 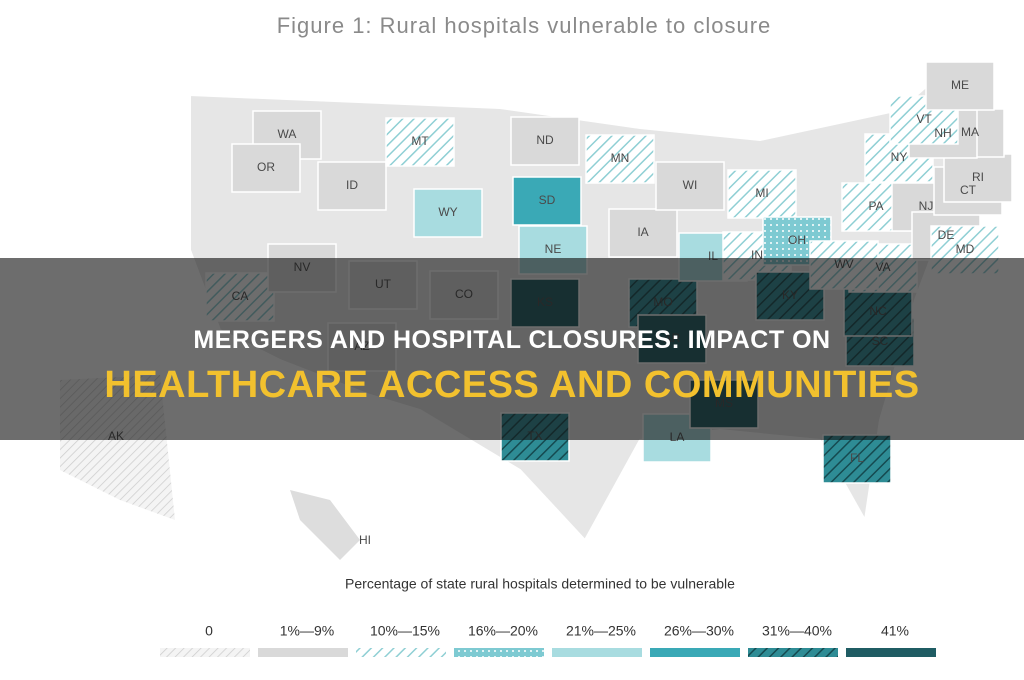 I want to click on state-label: VT, so click(x=924, y=119).